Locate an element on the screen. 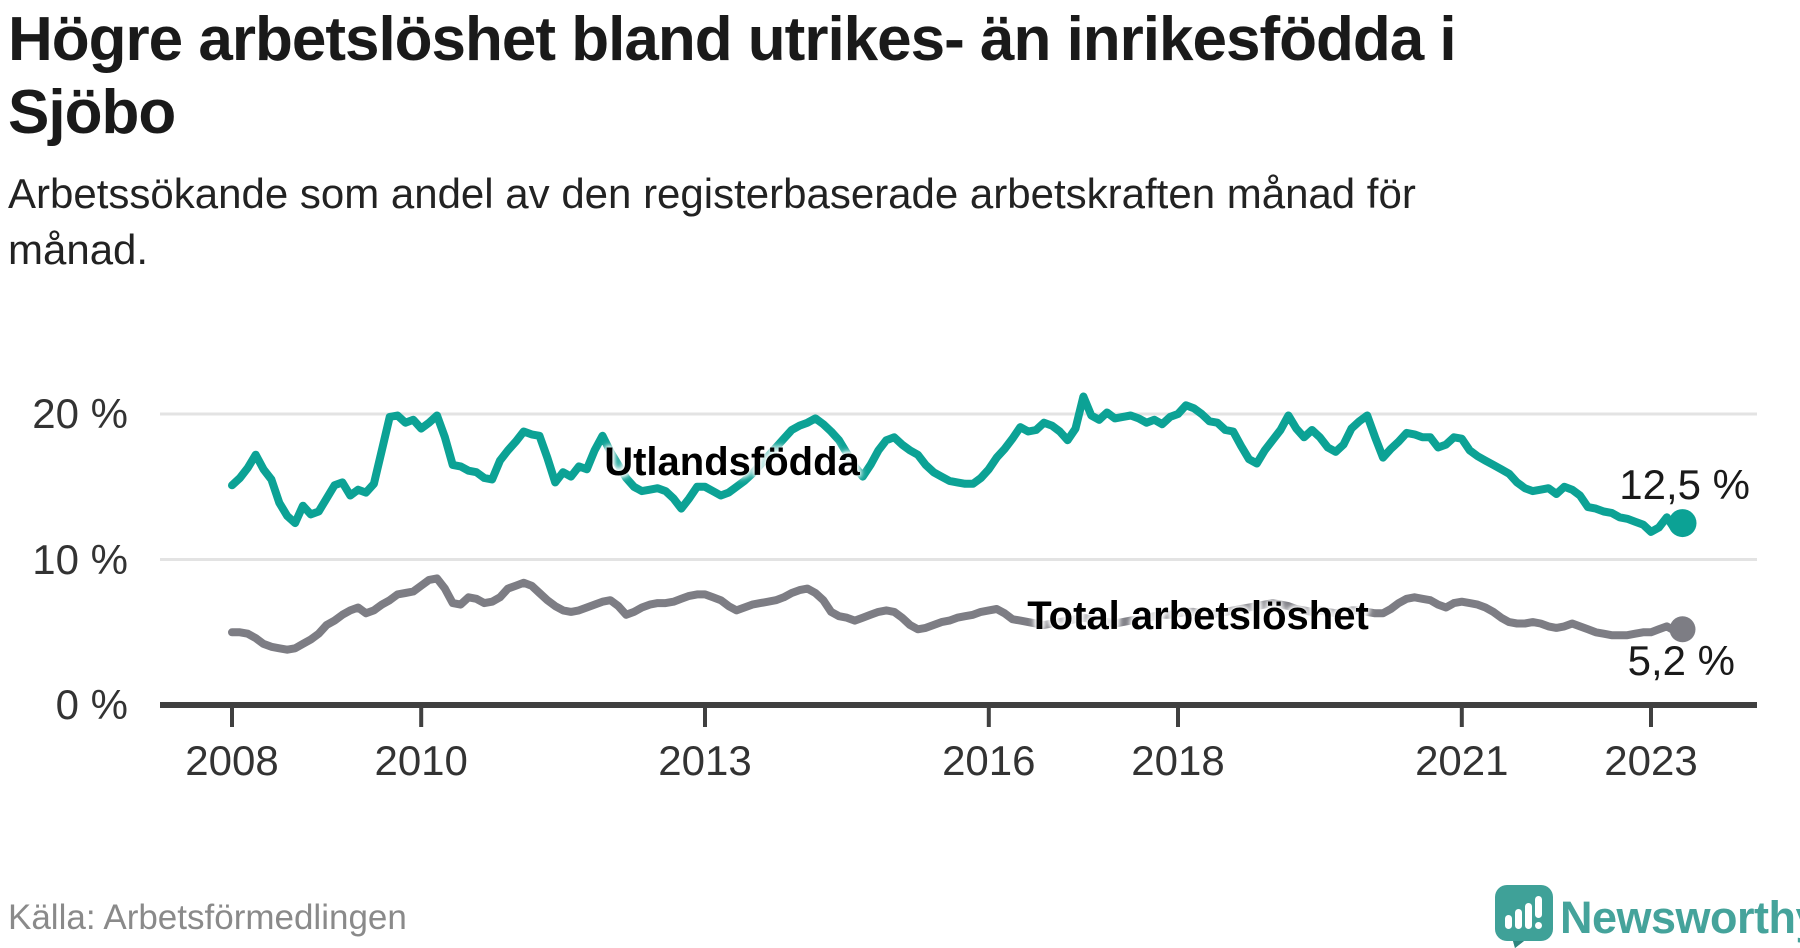 This screenshot has width=1800, height=948. x-axis-tick-label-2008: 2008 is located at coordinates (232, 760).